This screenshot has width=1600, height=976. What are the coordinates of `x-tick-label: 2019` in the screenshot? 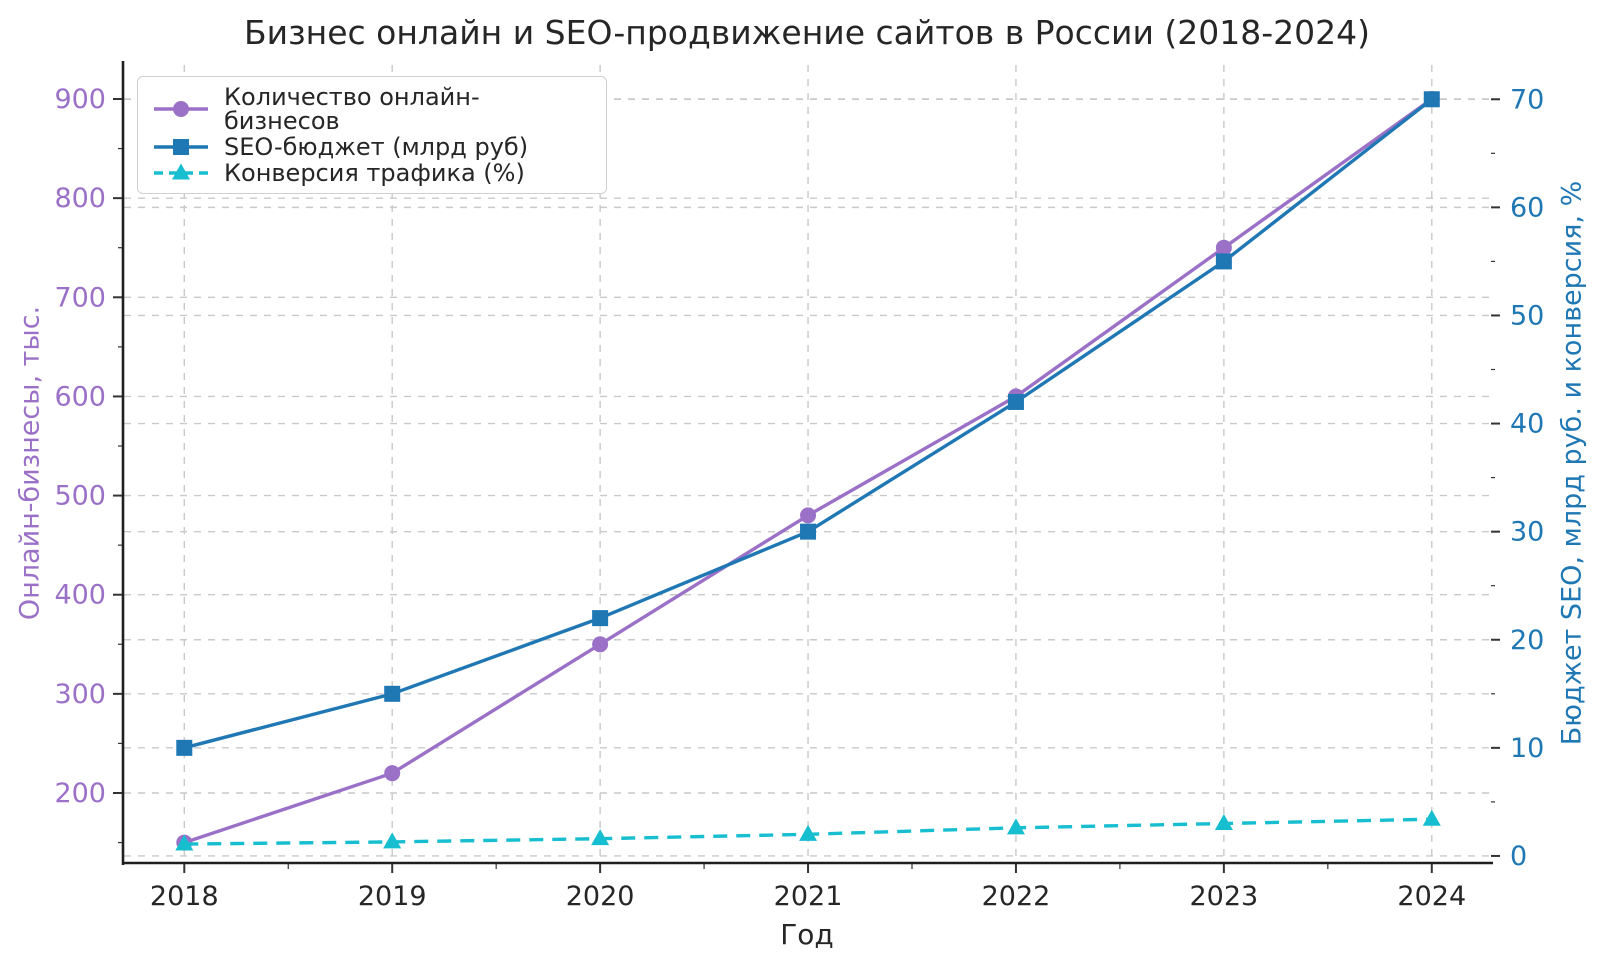 It's located at (392, 896).